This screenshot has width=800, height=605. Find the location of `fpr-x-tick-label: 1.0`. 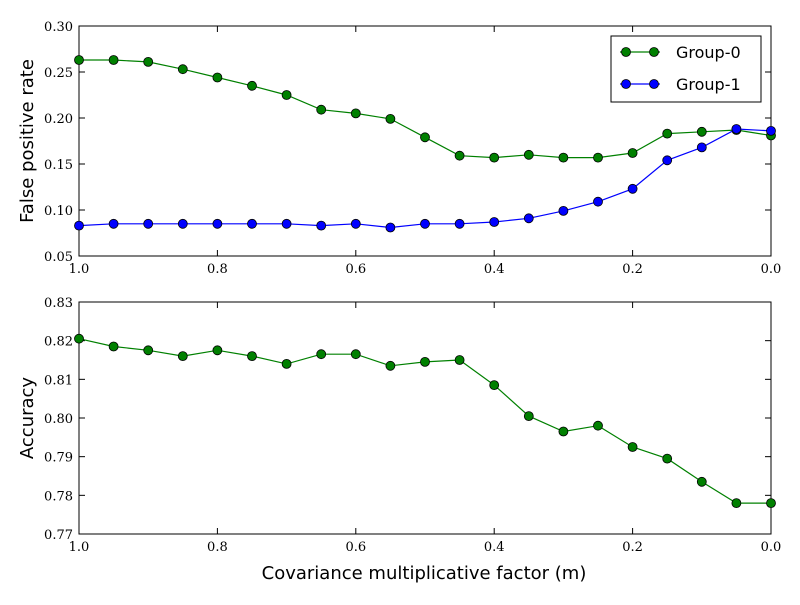

fpr-x-tick-label: 1.0 is located at coordinates (79, 269).